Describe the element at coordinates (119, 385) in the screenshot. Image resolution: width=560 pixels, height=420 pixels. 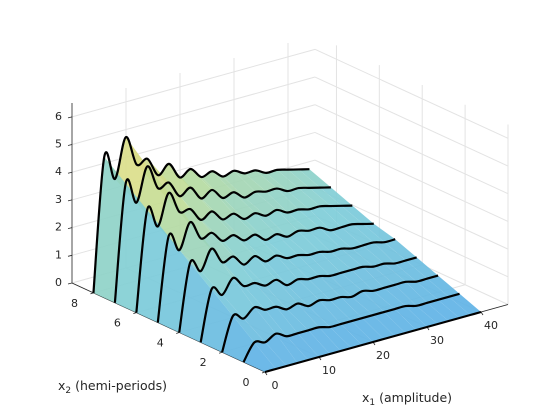
I see `y-label-rest: (hemi-periods)` at that location.